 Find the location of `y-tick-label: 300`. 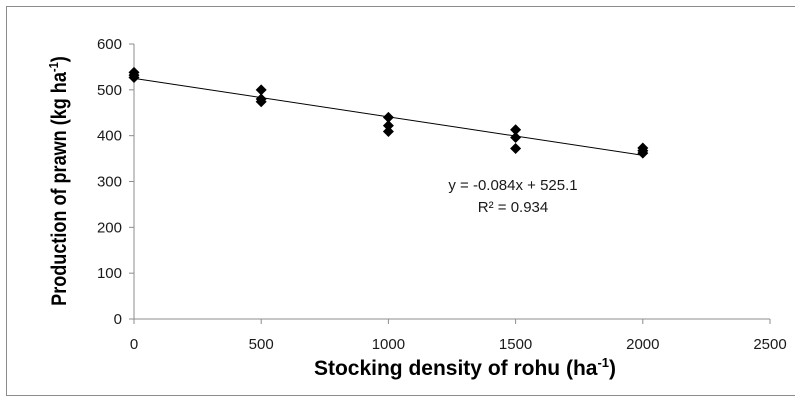

y-tick-label: 300 is located at coordinates (109, 182).